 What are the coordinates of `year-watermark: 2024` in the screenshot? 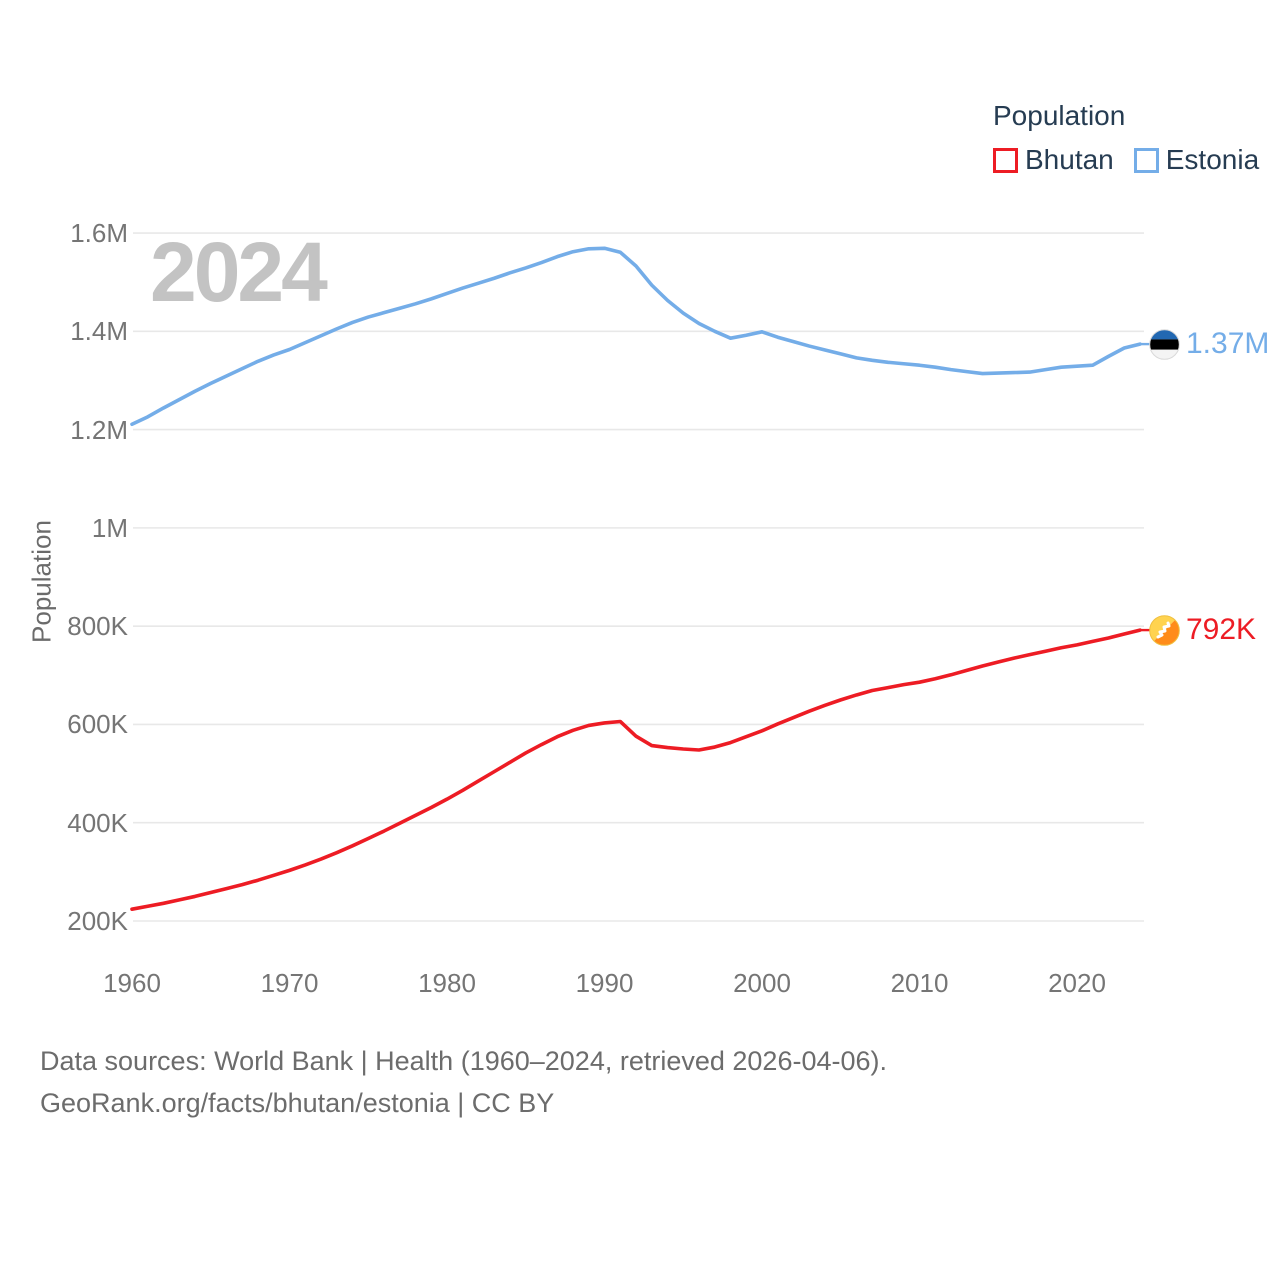 It's located at (239, 272).